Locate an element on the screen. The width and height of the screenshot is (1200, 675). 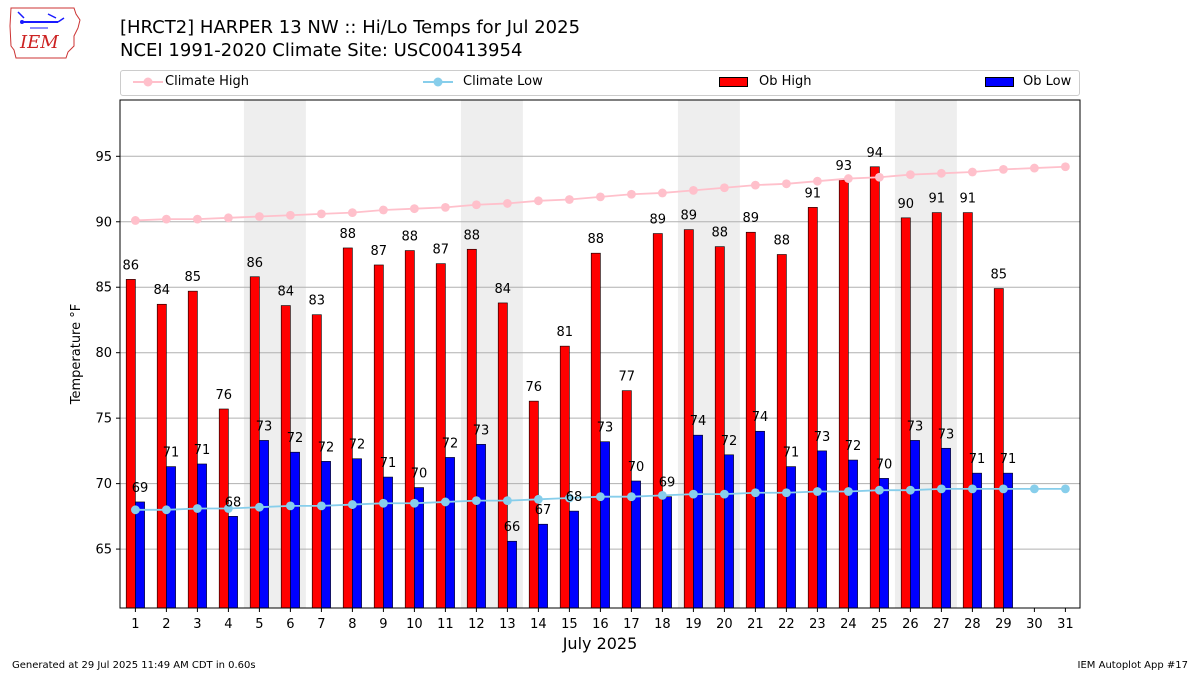
x-tick-label: 3 is located at coordinates (197, 624).